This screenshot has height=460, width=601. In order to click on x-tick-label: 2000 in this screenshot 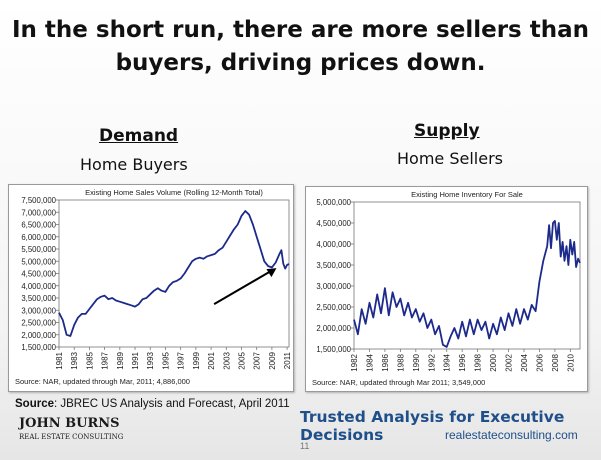, I will do `click(493, 362)`.